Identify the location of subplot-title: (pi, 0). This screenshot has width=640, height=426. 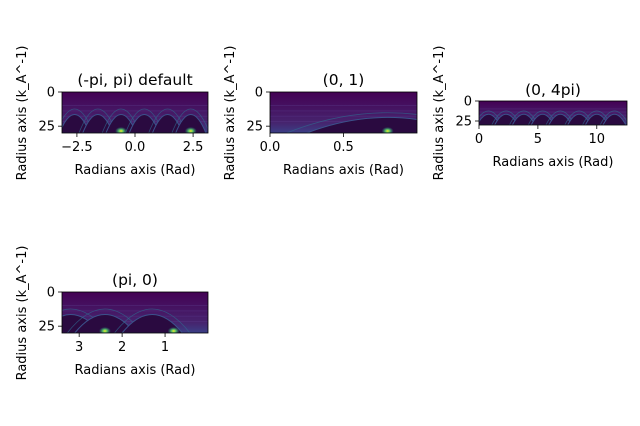
(135, 280).